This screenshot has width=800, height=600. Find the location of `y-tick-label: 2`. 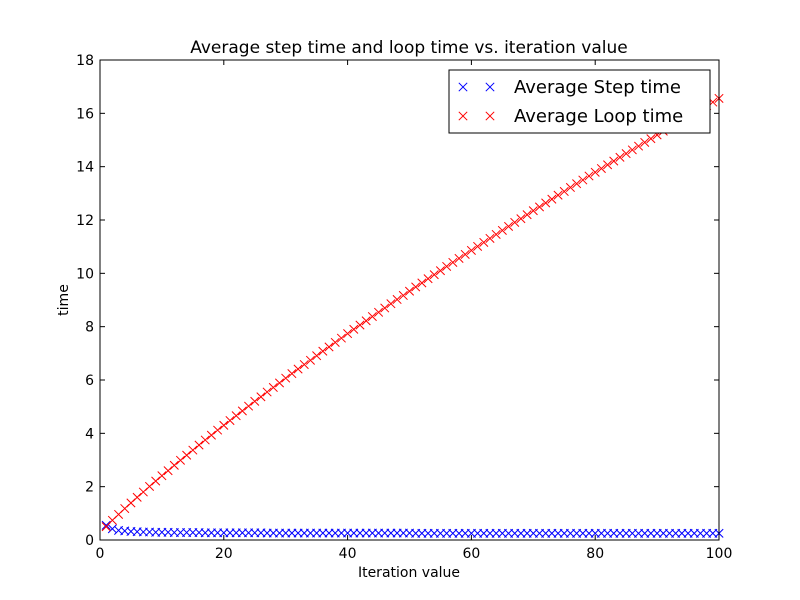

y-tick-label: 2 is located at coordinates (89, 488).